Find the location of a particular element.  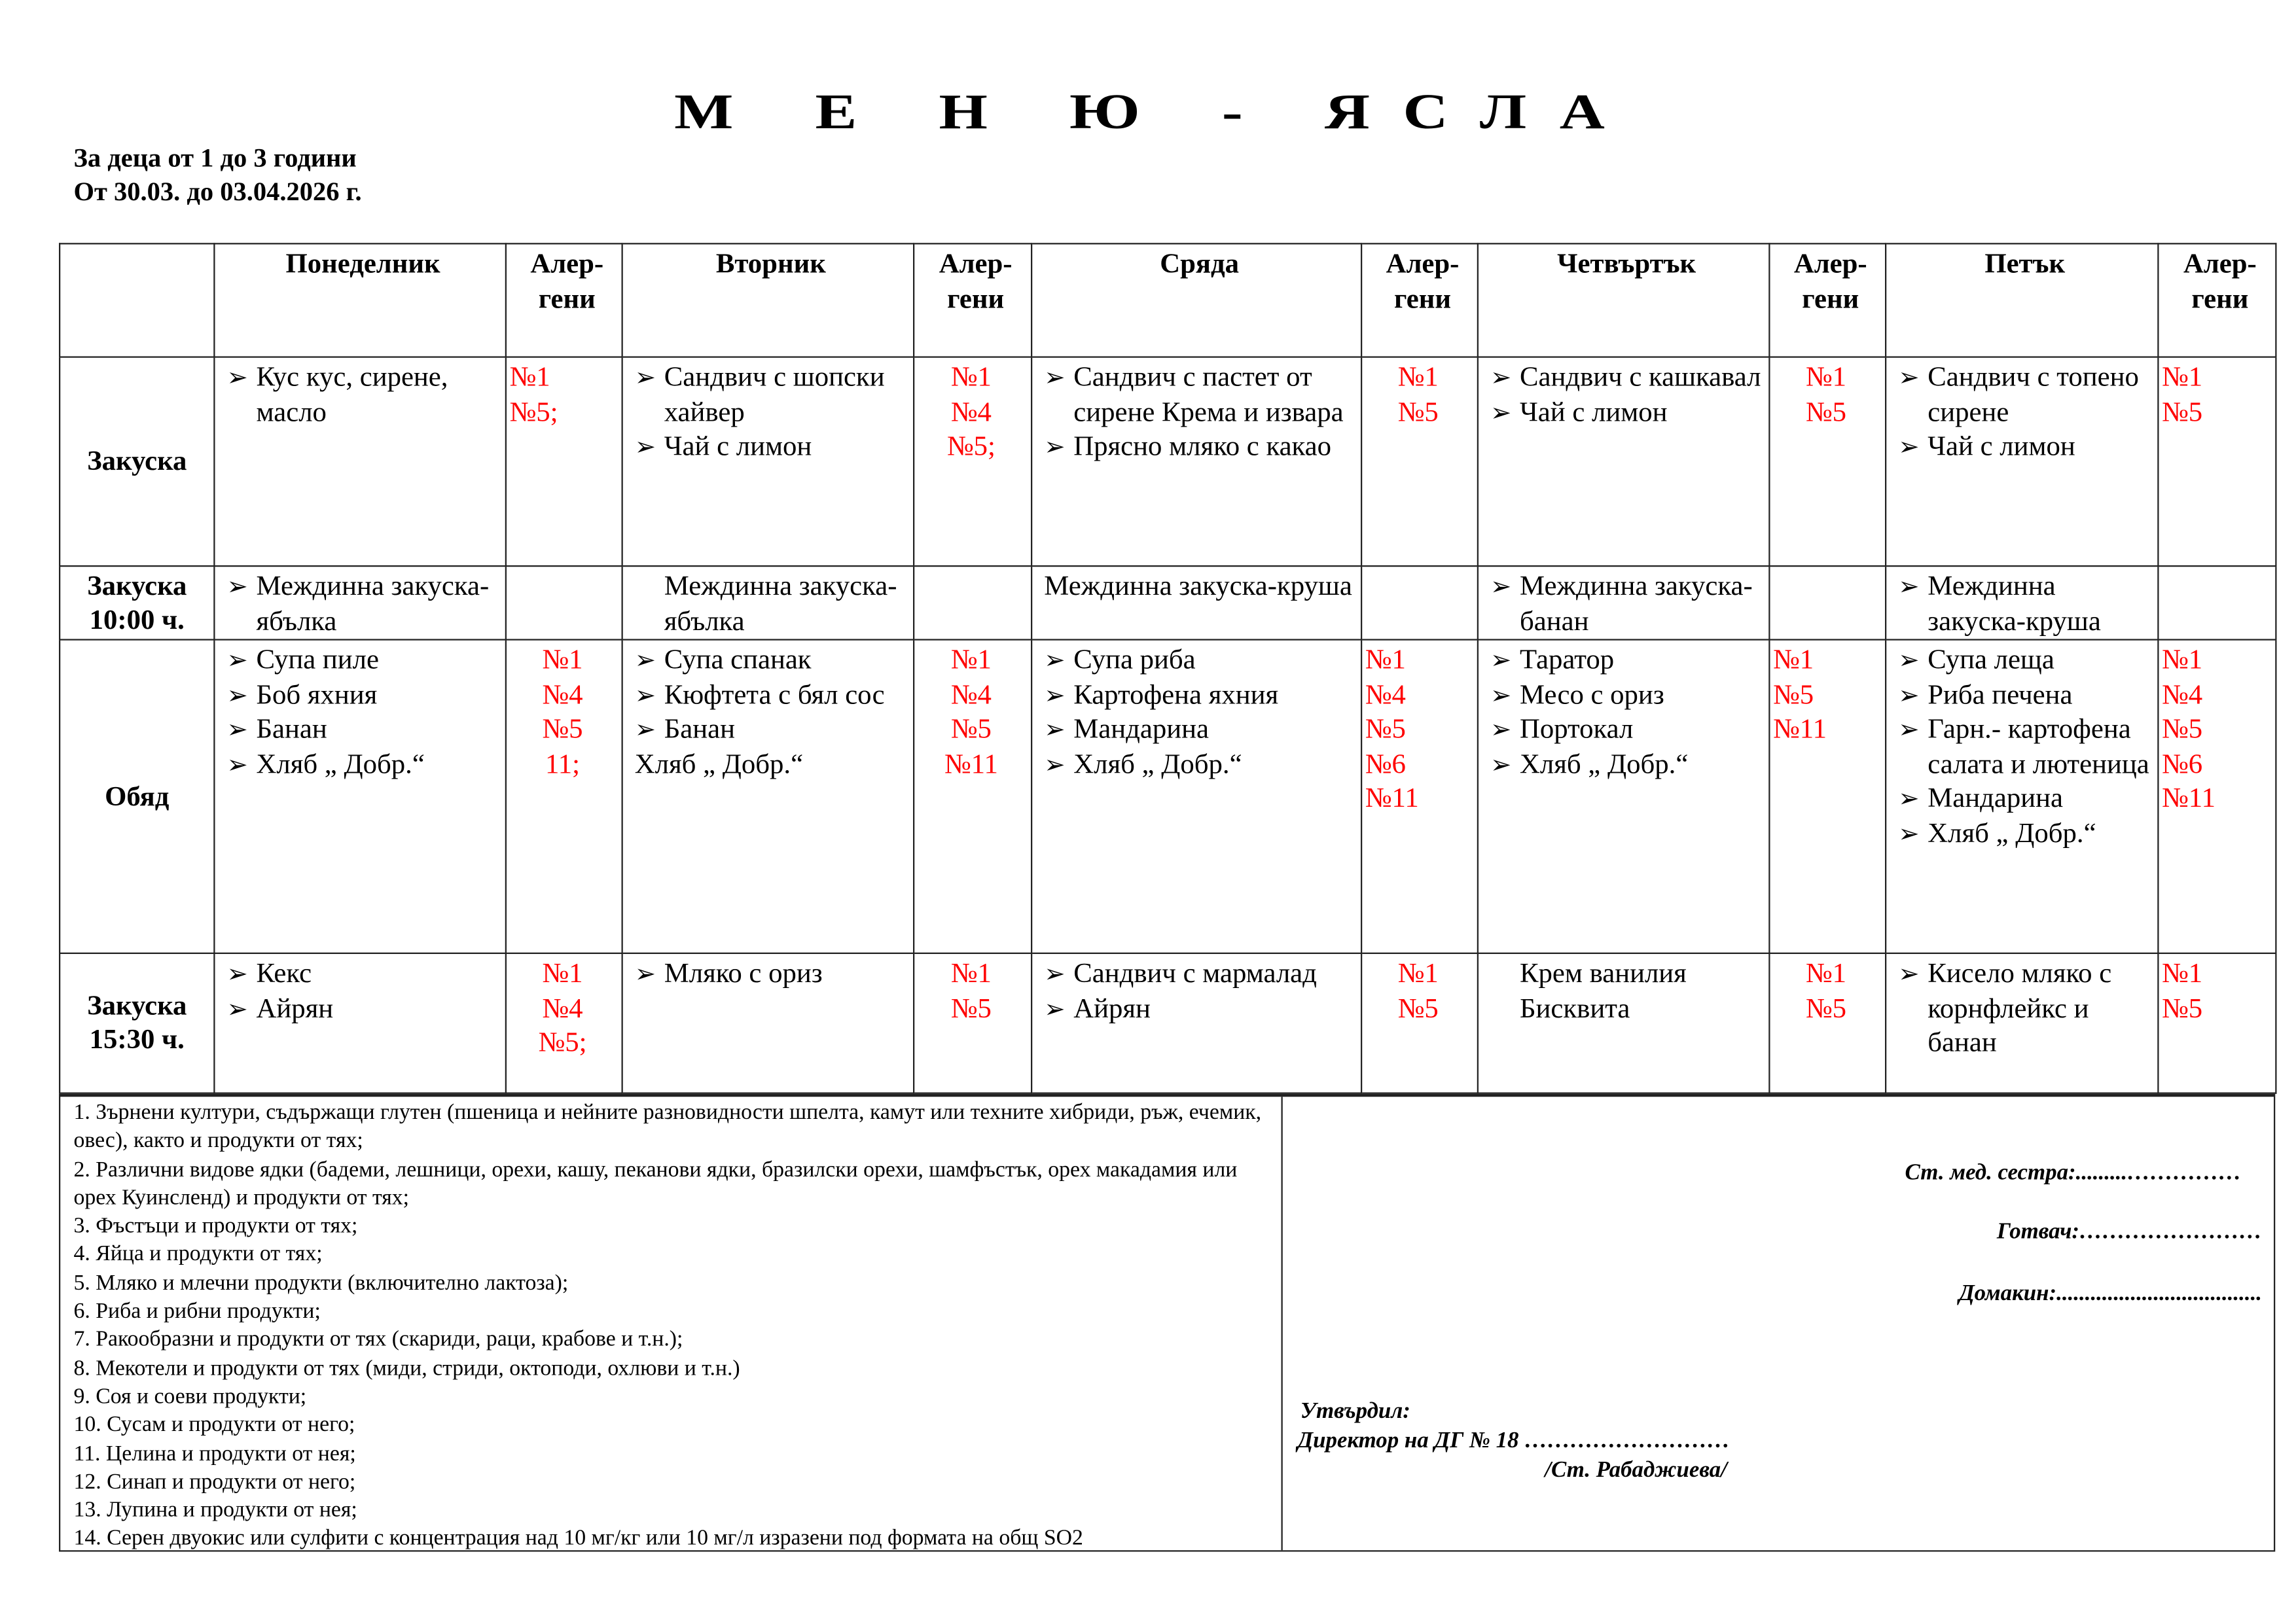

menu-cell: КексАйрян is located at coordinates (360, 1023).